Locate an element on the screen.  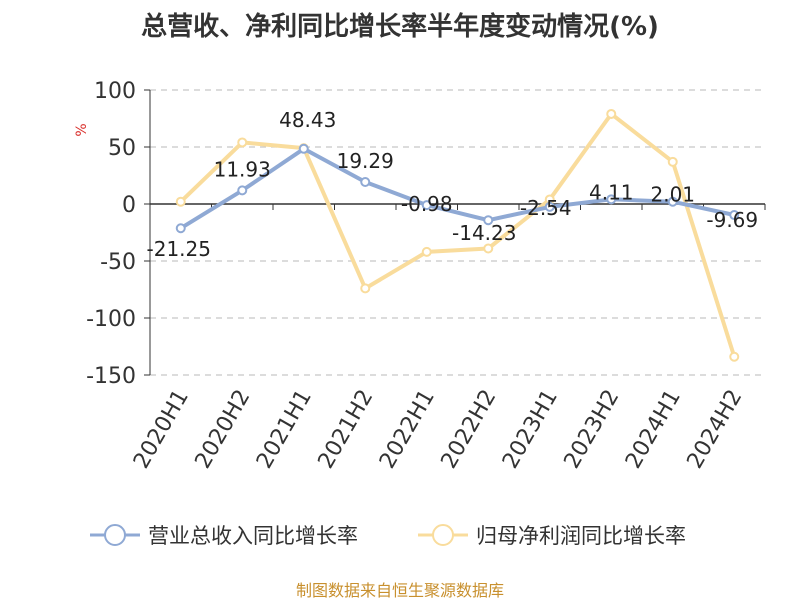
revenue-data-label: 11.93 is located at coordinates (242, 169).